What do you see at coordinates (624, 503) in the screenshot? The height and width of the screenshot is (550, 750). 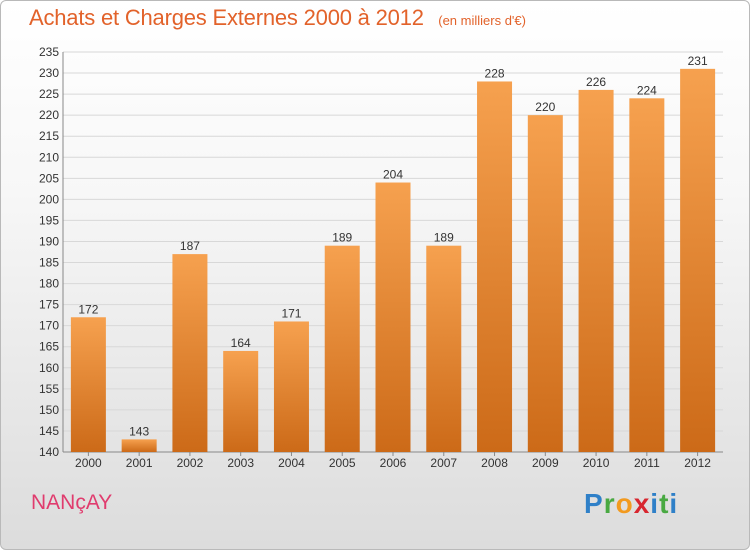 I see `logo-letter: o` at bounding box center [624, 503].